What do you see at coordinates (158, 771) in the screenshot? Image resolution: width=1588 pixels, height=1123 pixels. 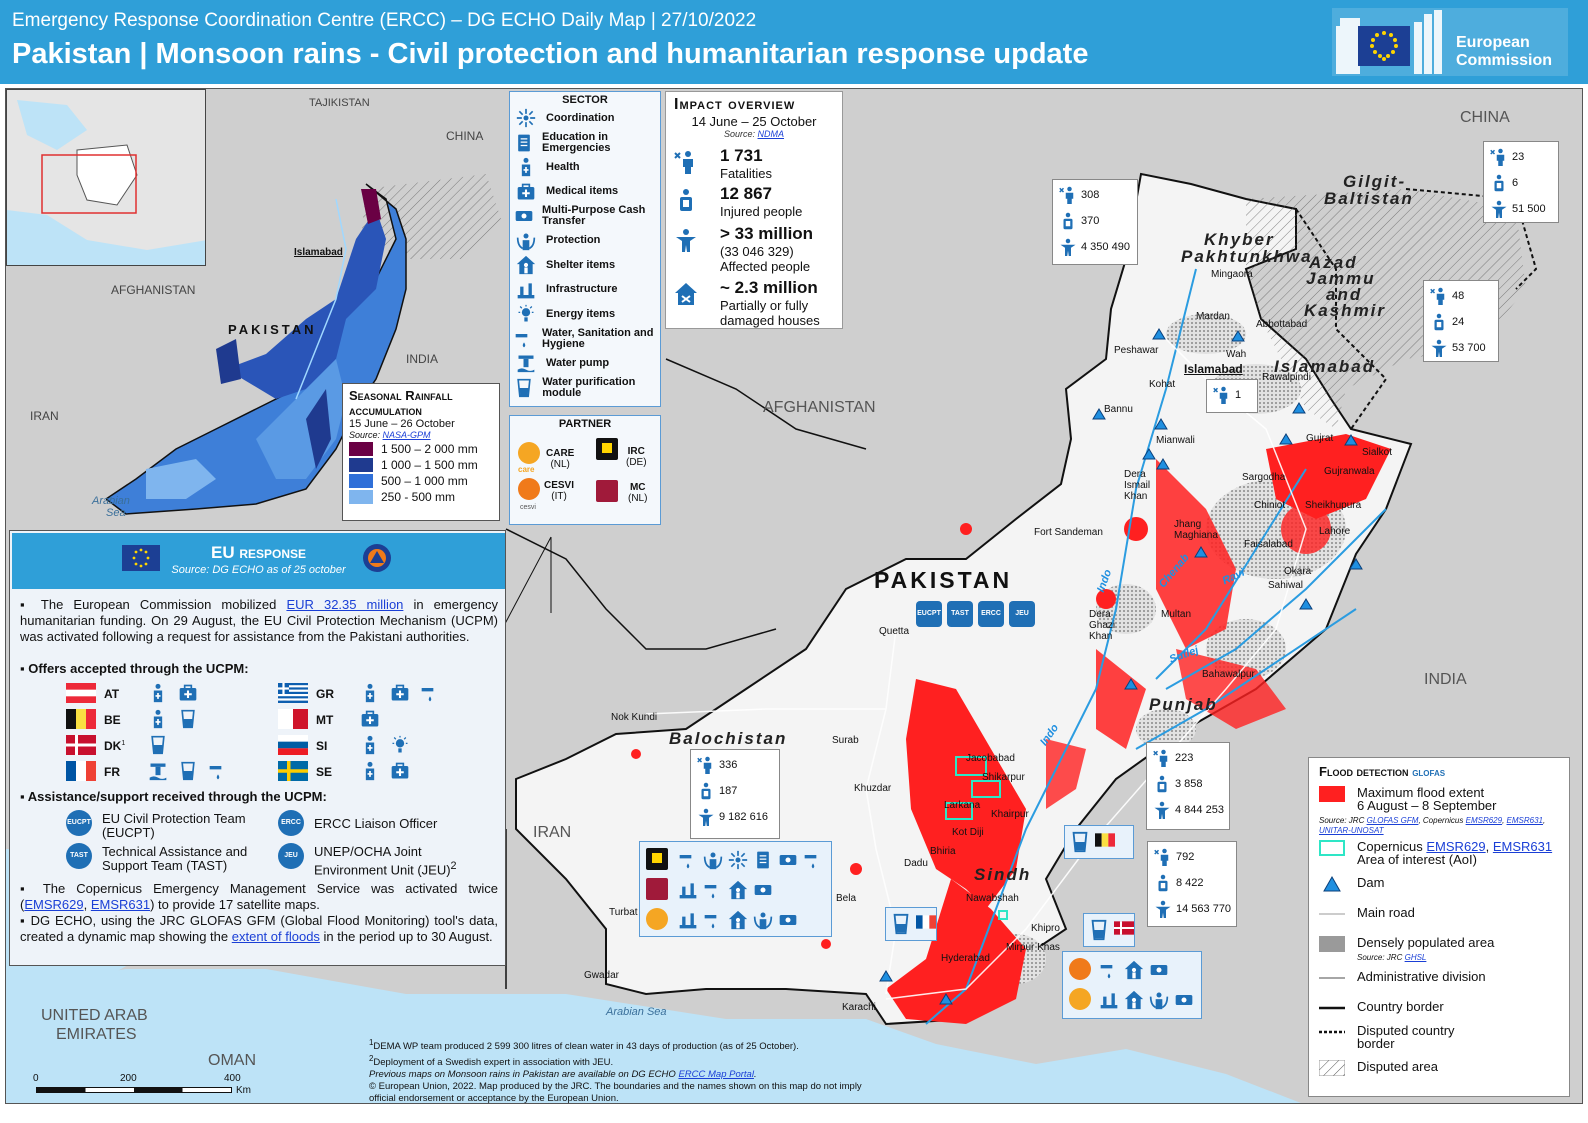 I see `water-pump-icon` at bounding box center [158, 771].